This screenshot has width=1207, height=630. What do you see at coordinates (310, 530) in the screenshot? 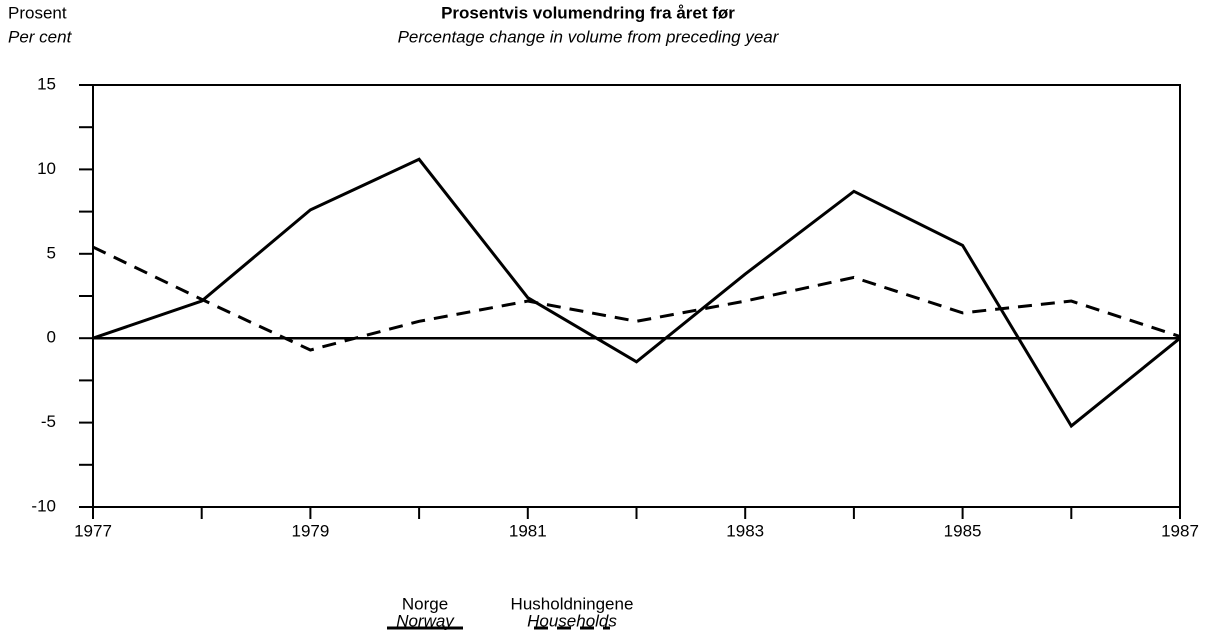
I see `x-tick-label: 1979` at bounding box center [310, 530].